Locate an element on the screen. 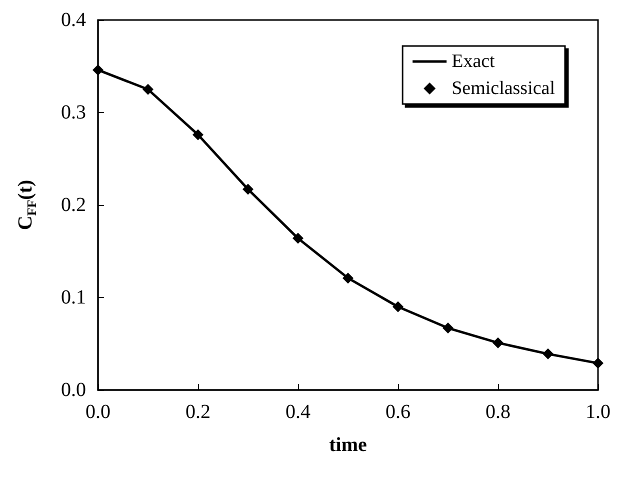 Image resolution: width=617 pixels, height=481 pixels. y-tick-label: 0.2 is located at coordinates (73, 205).